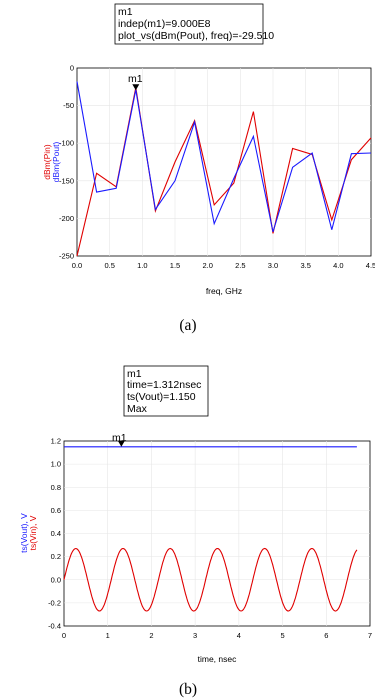 This screenshot has height=699, width=375. I want to click on y-tick-label: 0.0, so click(56, 579).